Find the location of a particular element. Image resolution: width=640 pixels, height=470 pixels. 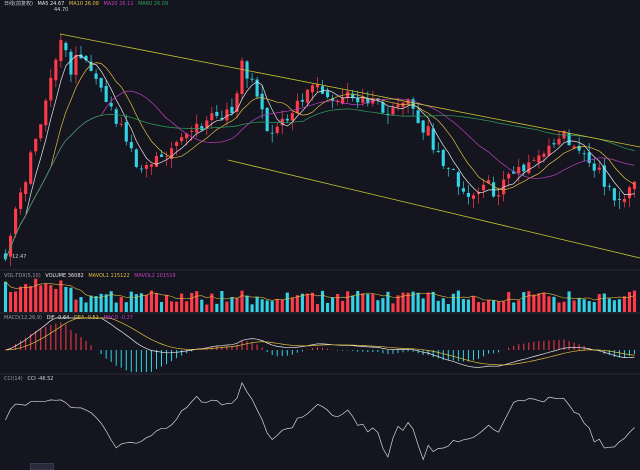

volume-readout: VOLUME 36082 is located at coordinates (64, 276).